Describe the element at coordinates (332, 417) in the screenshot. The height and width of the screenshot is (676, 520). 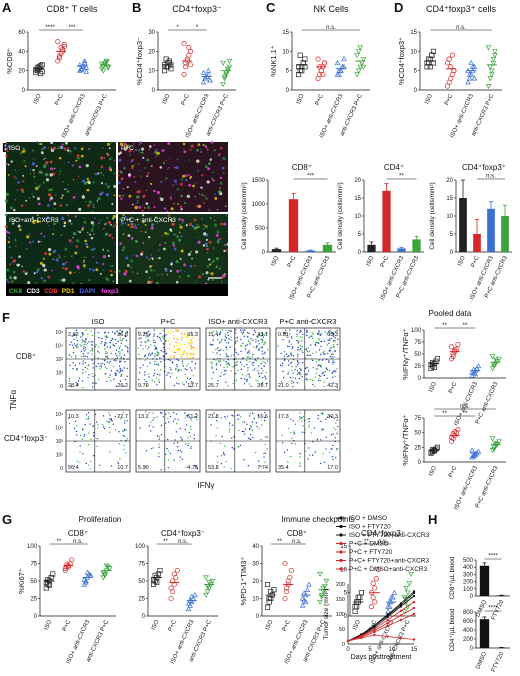
I see `quadrant-value: 30.3` at that location.